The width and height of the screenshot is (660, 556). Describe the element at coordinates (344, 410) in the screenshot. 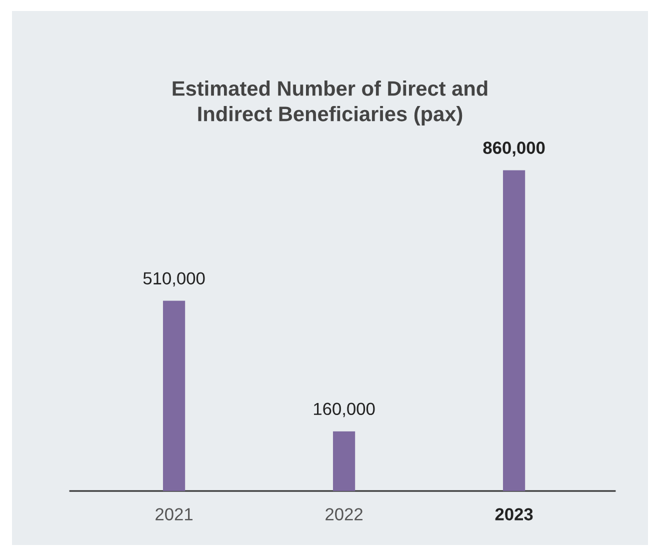

I see `data-label: 160,000` at that location.